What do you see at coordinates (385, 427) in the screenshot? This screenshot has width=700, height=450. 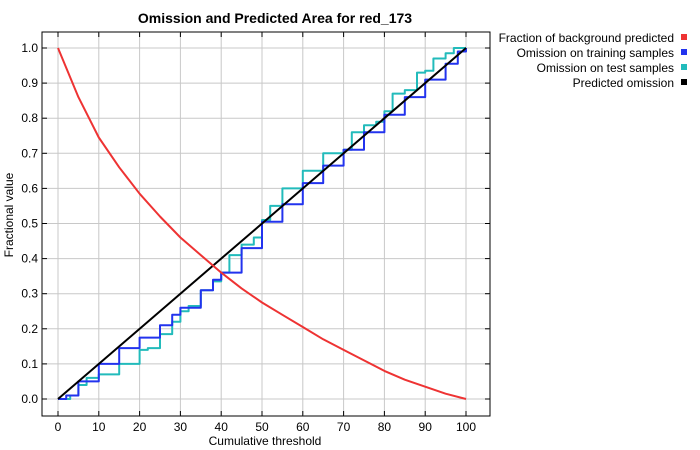 I see `x-tick-label: 80` at bounding box center [385, 427].